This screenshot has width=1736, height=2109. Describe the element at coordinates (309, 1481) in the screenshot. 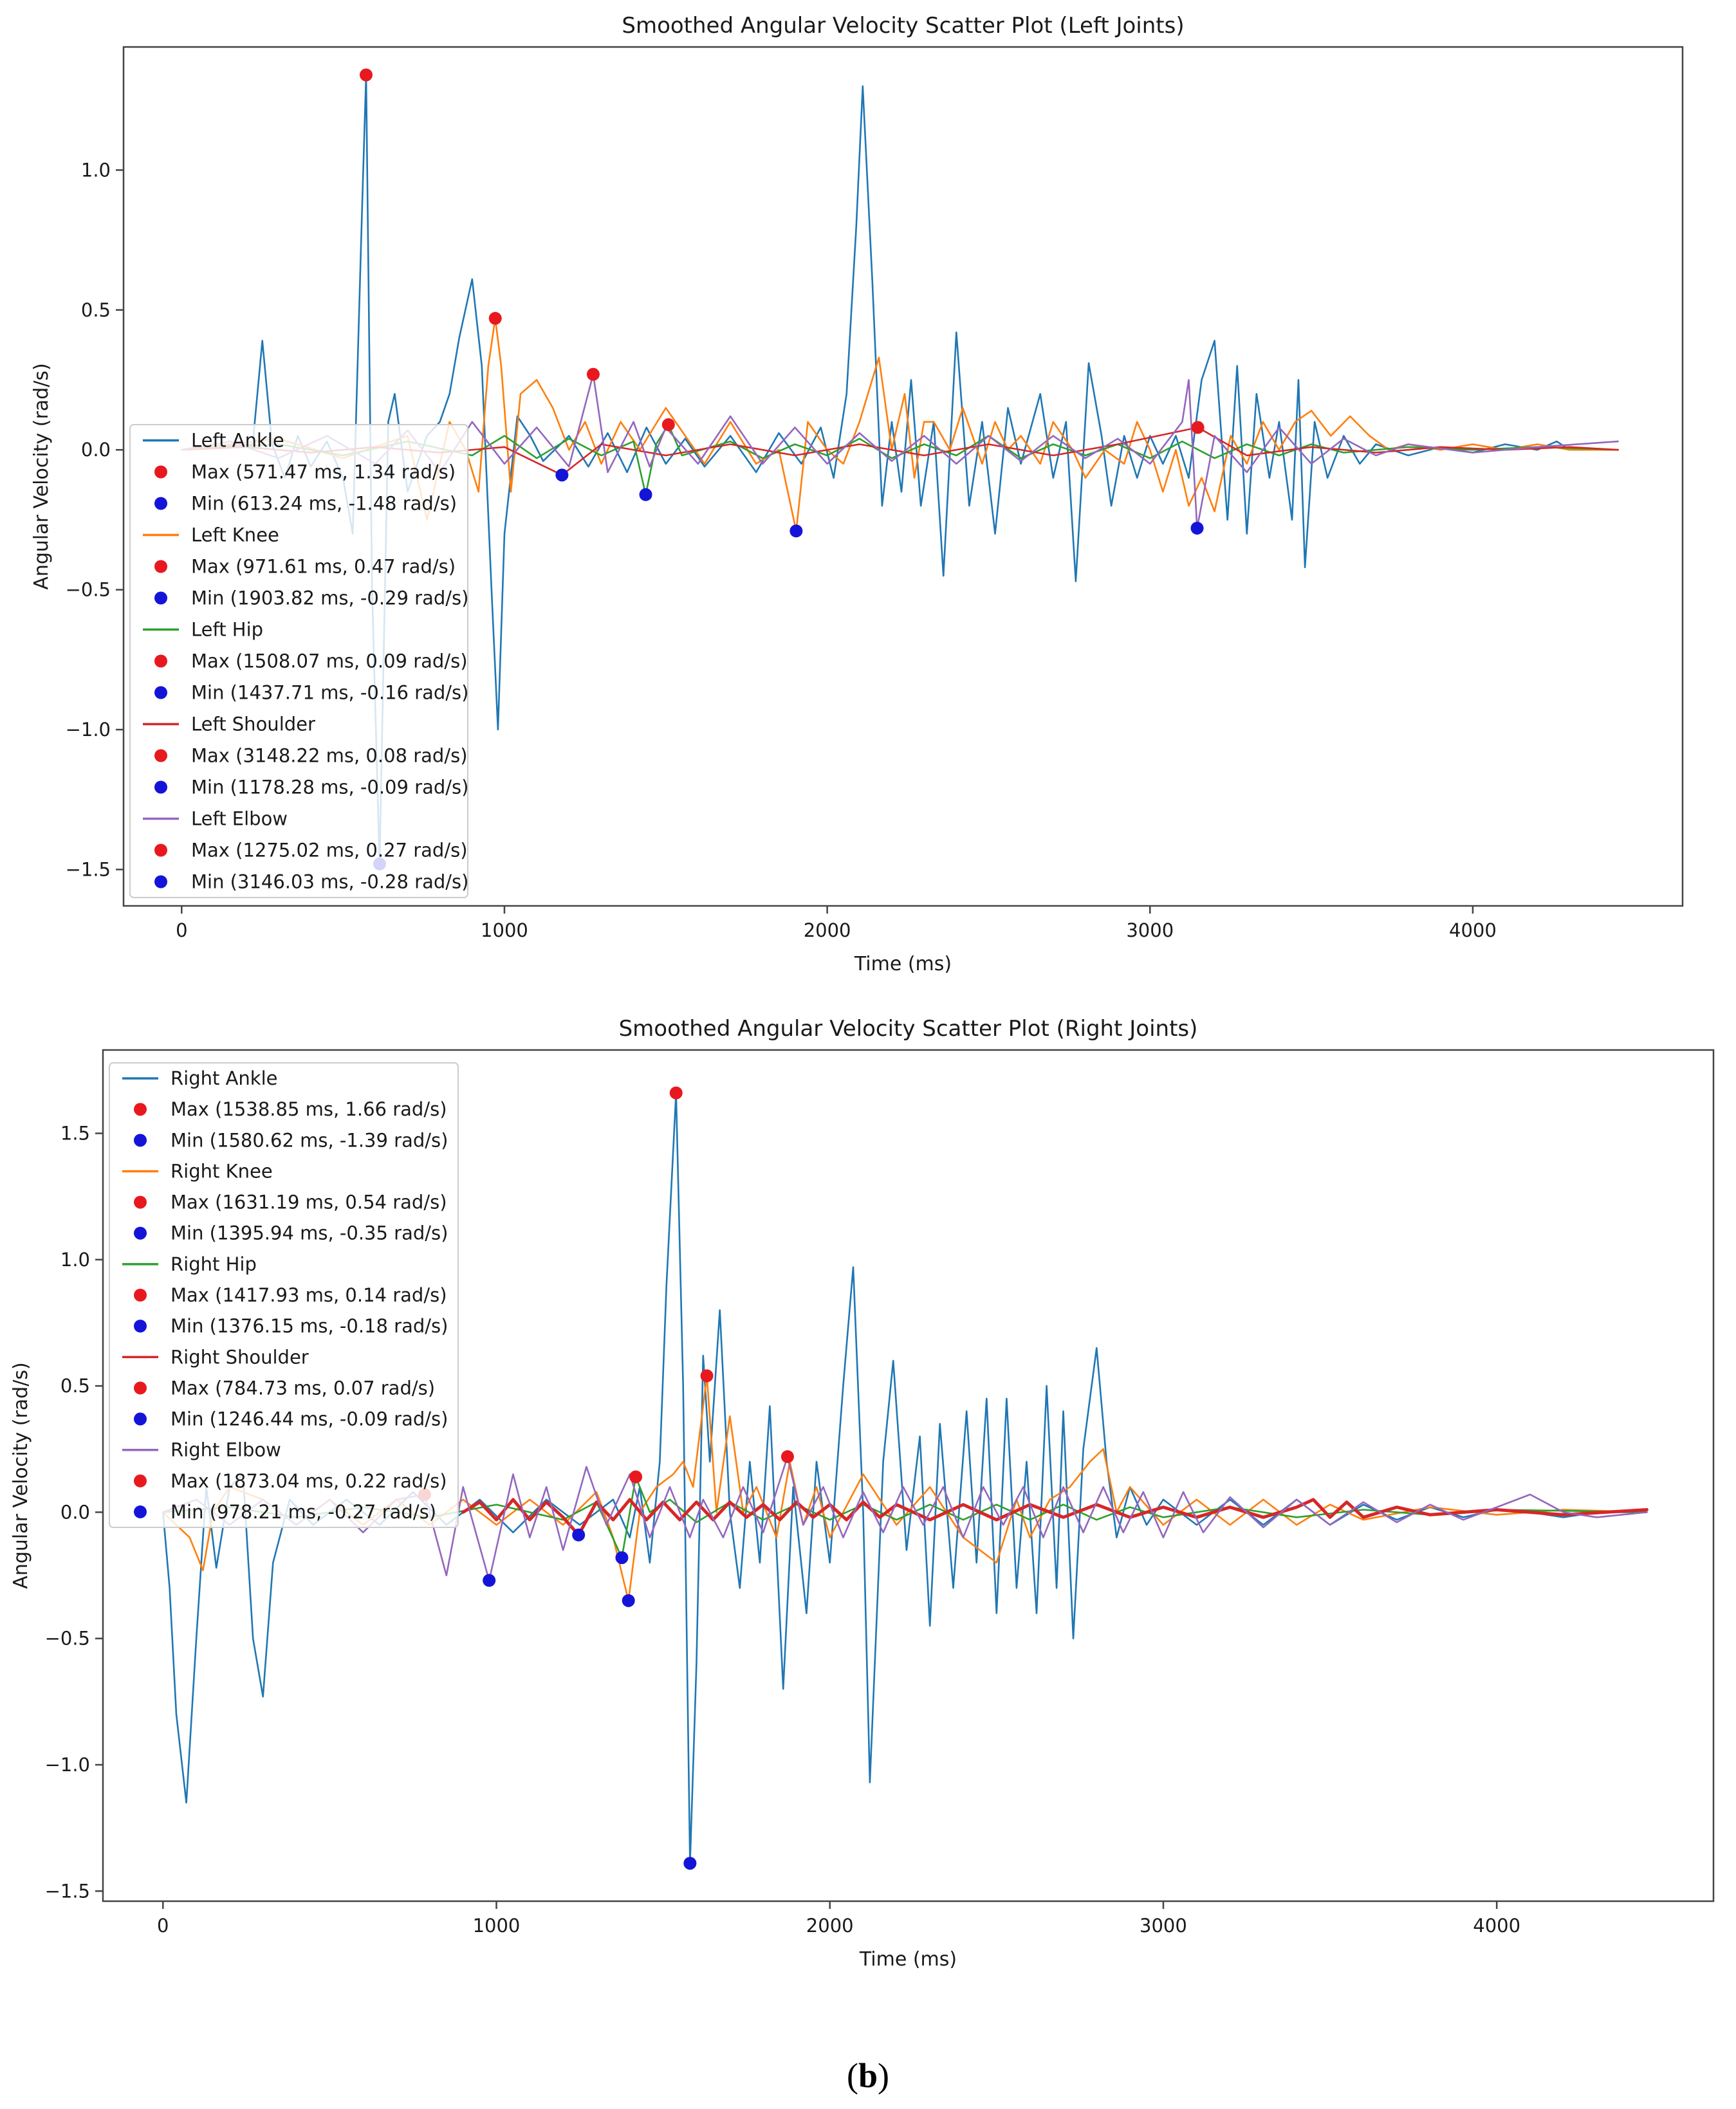

I see `legend-label: Max (1873.04 ms, 0.22 rad/s)` at that location.